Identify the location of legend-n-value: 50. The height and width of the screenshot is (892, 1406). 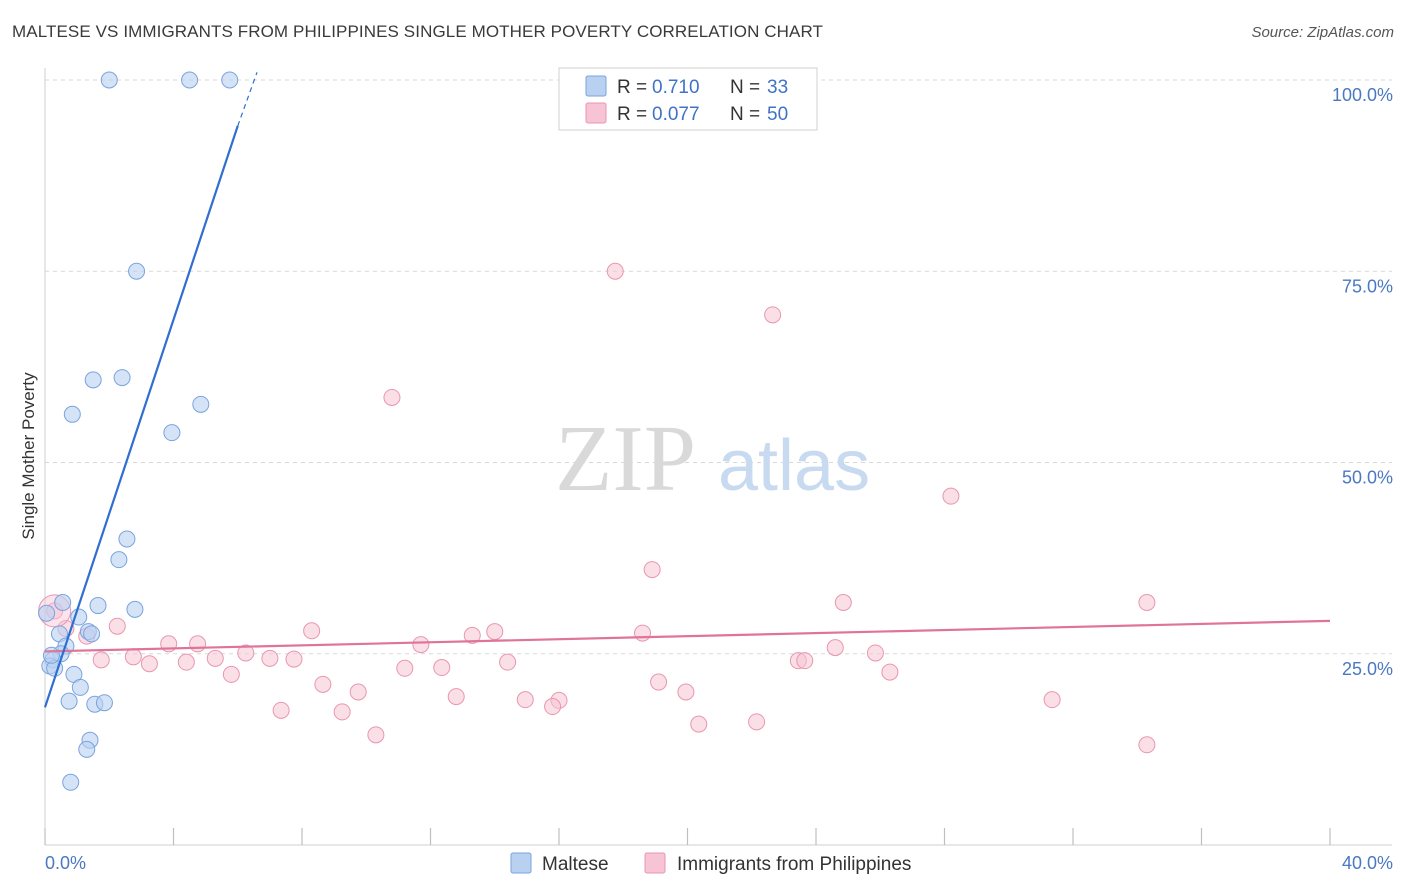
(777, 114).